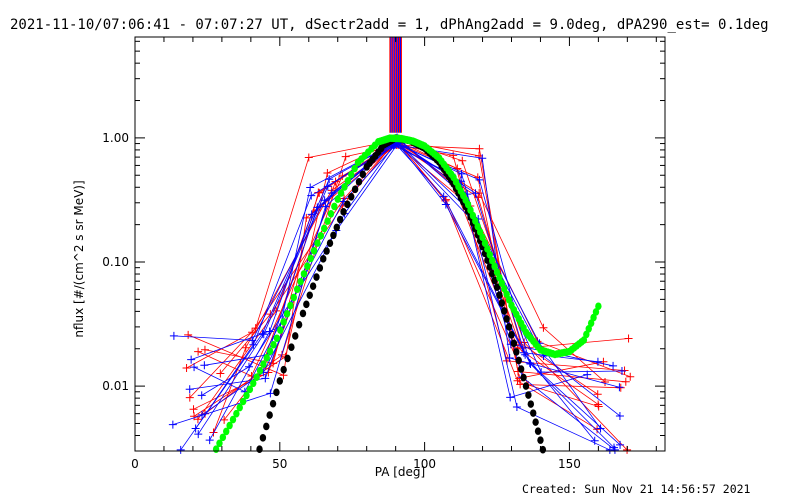 This screenshot has height=500, width=800. Describe the element at coordinates (569, 464) in the screenshot. I see `x-tick-label: 150` at that location.